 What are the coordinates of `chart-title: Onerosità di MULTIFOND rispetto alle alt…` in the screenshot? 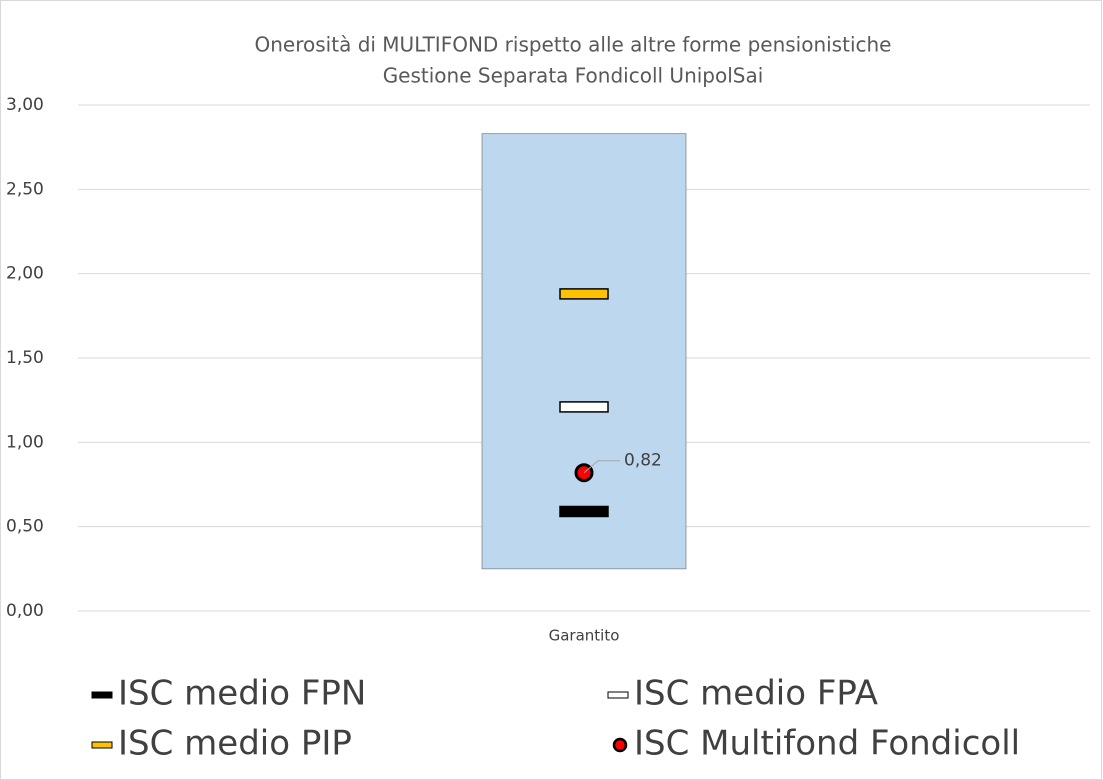 It's located at (573, 45).